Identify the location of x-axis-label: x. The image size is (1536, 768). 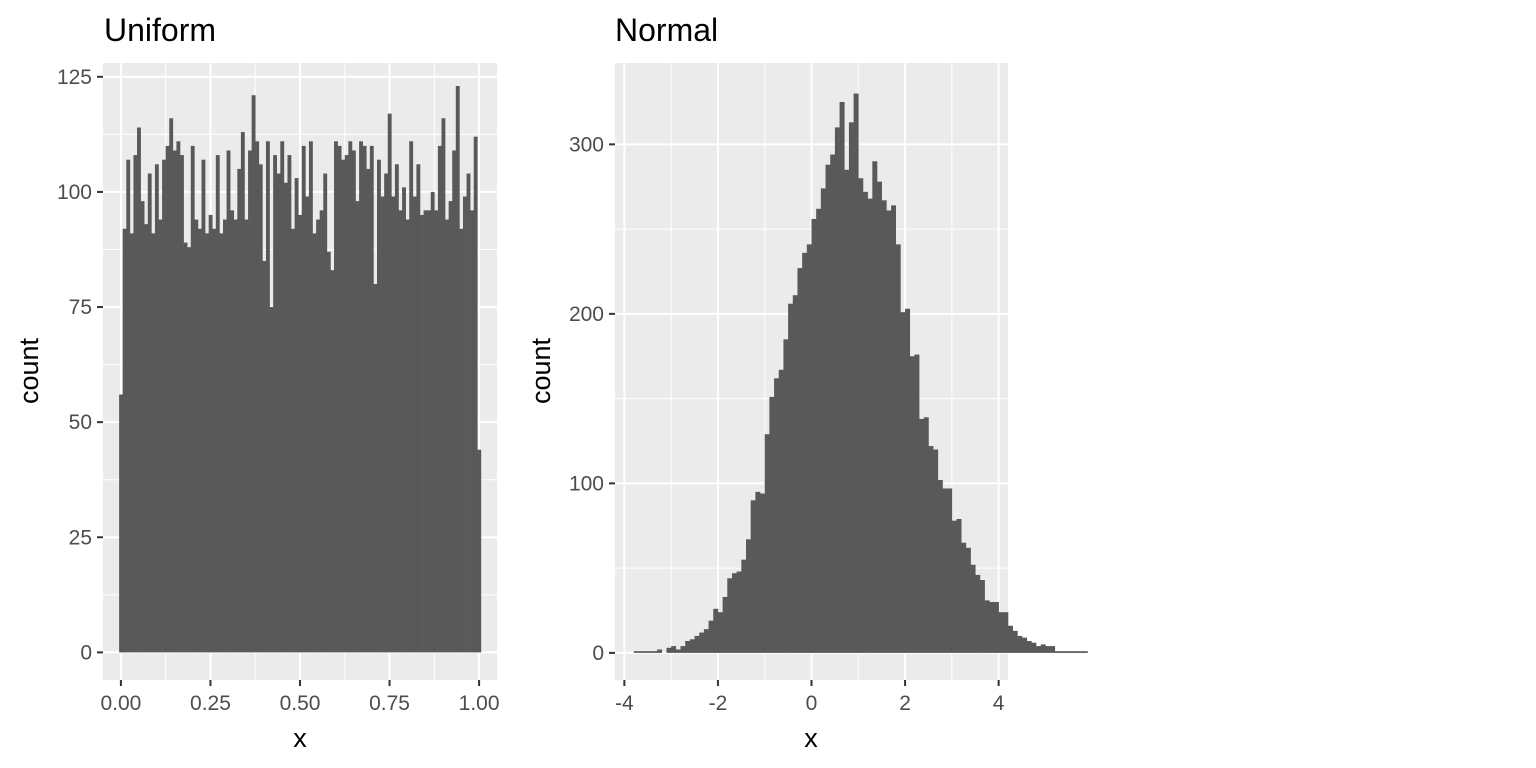
(300, 738).